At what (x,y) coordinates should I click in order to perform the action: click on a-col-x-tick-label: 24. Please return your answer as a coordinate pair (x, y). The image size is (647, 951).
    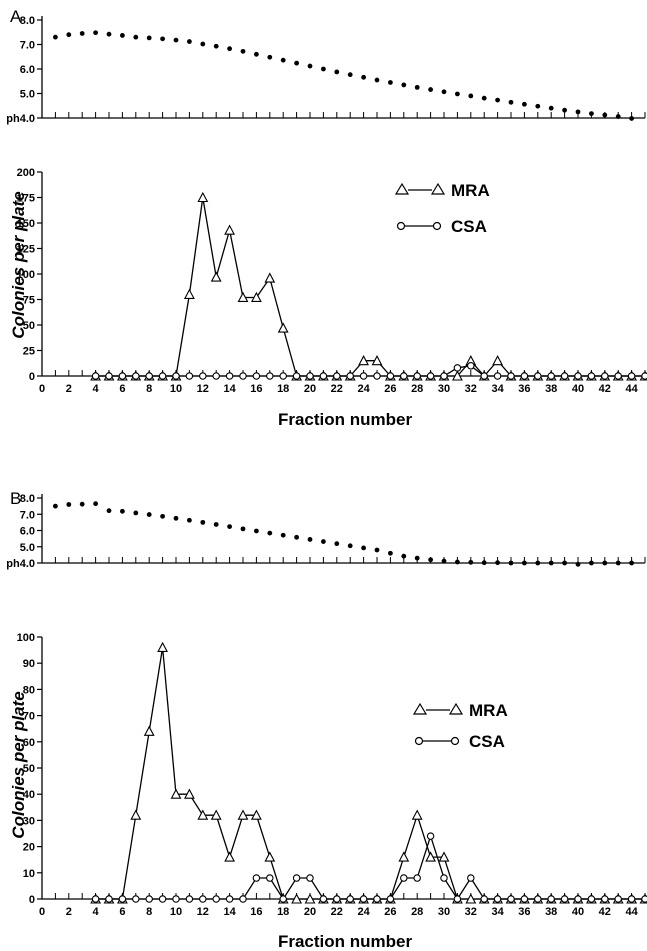
    Looking at the image, I should click on (363, 389).